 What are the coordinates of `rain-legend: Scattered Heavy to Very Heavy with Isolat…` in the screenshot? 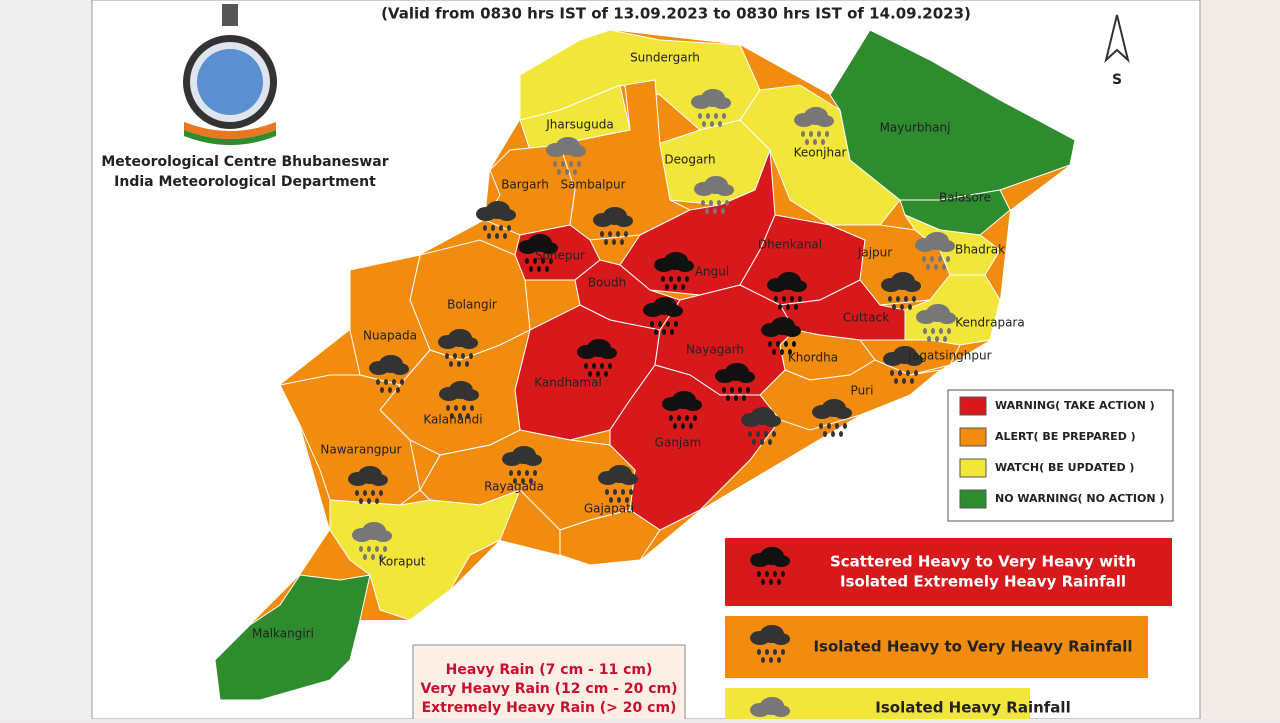 It's located at (948, 630).